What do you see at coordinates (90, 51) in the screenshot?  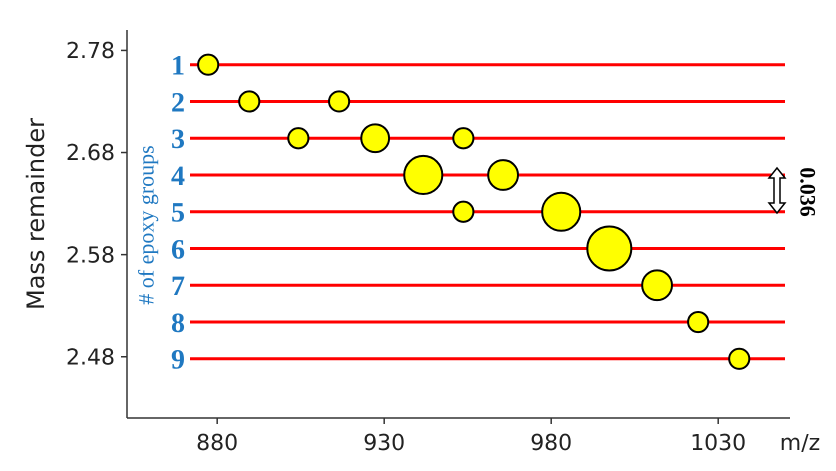 I see `y-tick-label: 2.78` at bounding box center [90, 51].